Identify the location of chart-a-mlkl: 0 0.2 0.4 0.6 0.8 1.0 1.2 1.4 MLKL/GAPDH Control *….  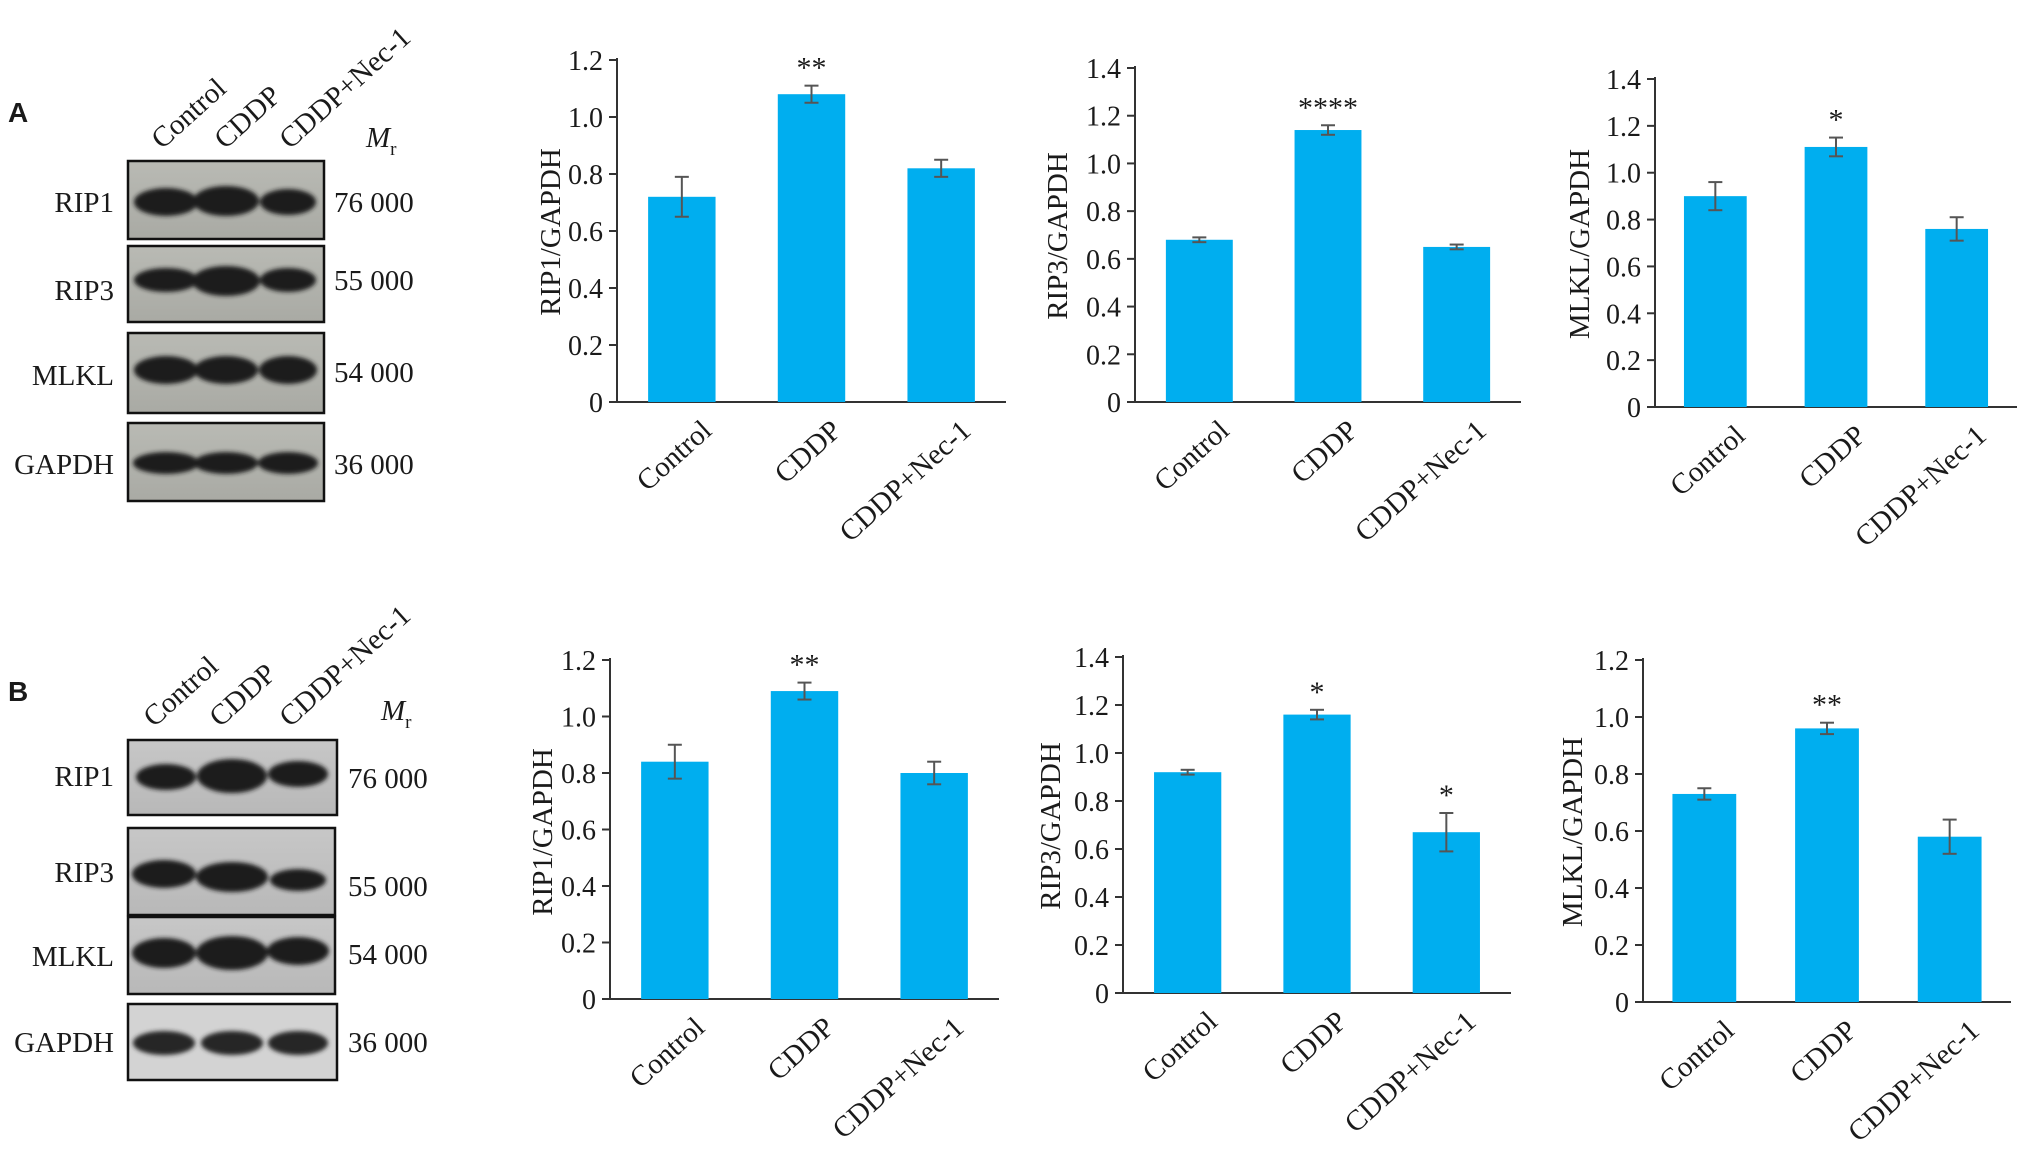
(1790, 309).